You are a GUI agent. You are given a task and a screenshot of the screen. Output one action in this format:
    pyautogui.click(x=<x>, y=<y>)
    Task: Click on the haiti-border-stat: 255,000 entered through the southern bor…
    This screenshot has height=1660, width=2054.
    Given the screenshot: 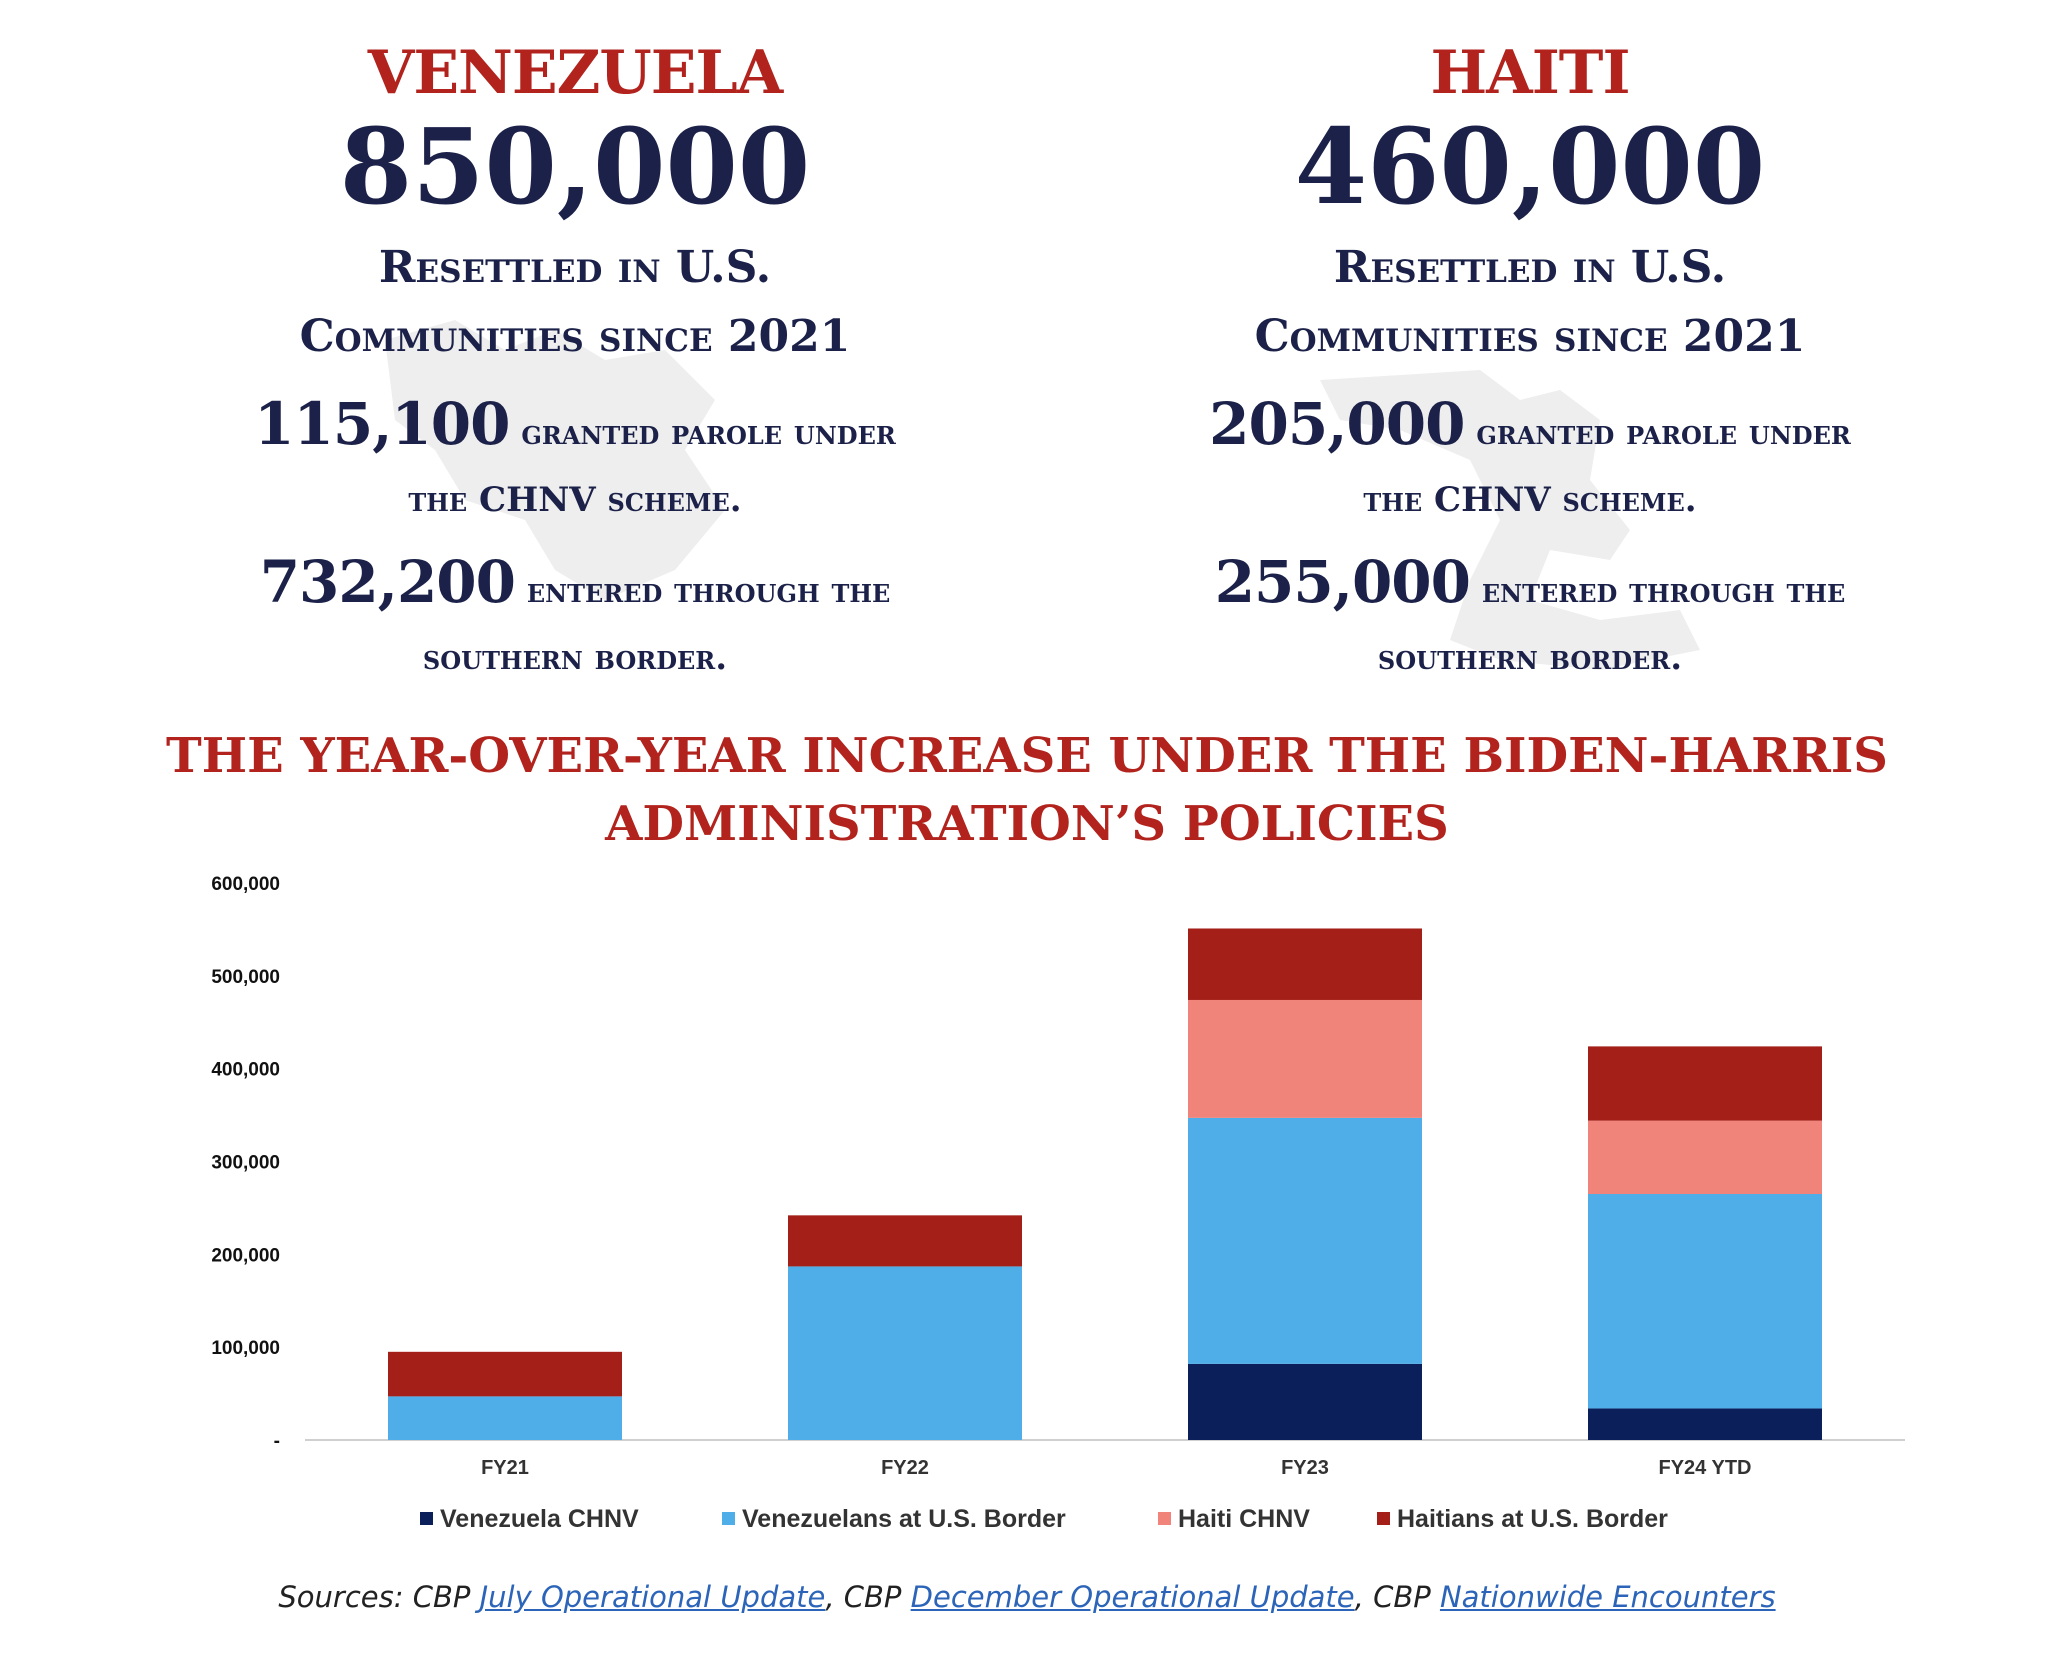 What is the action you would take?
    pyautogui.click(x=1530, y=611)
    